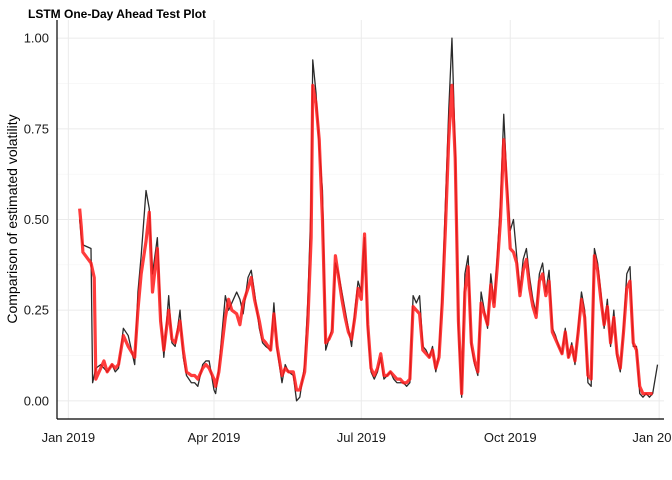  I want to click on y-axis-ticks: 0.00 0.25 0.50 0.75 1.00, so click(36, 220).